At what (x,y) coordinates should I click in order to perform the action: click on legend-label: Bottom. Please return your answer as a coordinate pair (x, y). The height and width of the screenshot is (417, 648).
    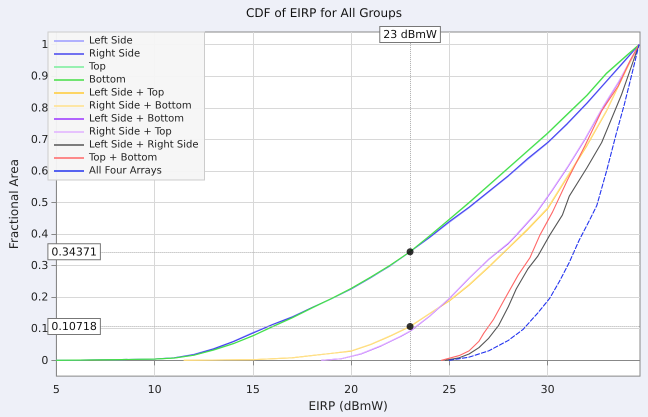
    Looking at the image, I should click on (107, 80).